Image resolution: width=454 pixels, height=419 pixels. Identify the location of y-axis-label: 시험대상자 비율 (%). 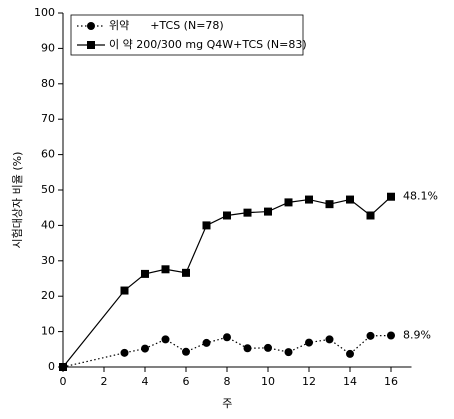
(17, 200).